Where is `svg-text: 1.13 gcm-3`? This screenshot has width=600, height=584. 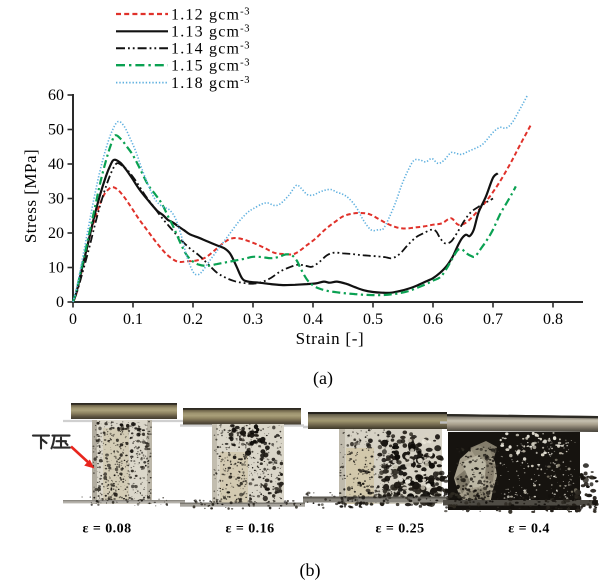 svg-text: 1.13 gcm-3 is located at coordinates (210, 32).